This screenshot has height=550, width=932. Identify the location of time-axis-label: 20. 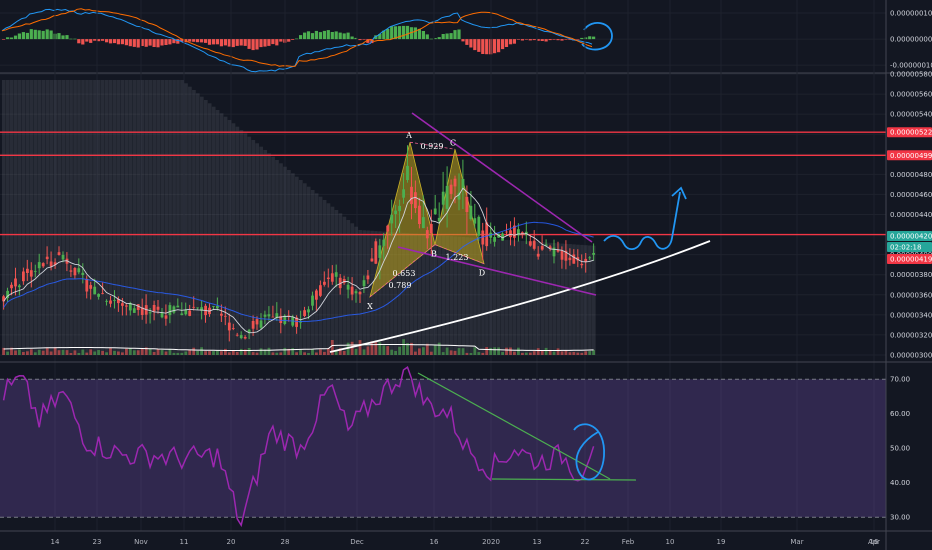
(231, 542).